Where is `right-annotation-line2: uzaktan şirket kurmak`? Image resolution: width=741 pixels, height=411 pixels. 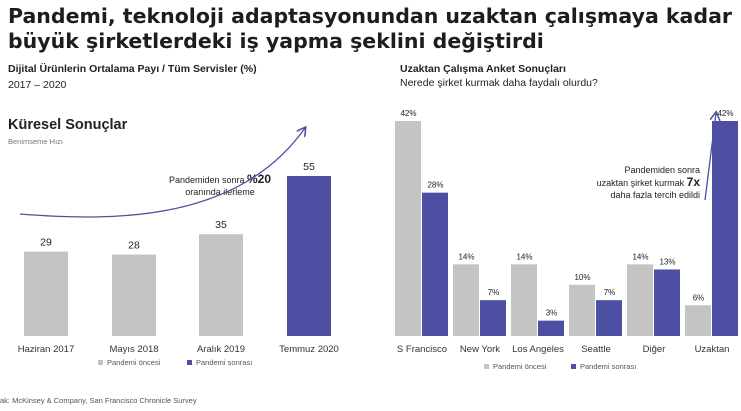
right-annotation-line2: uzaktan şirket kurmak is located at coordinates (640, 183).